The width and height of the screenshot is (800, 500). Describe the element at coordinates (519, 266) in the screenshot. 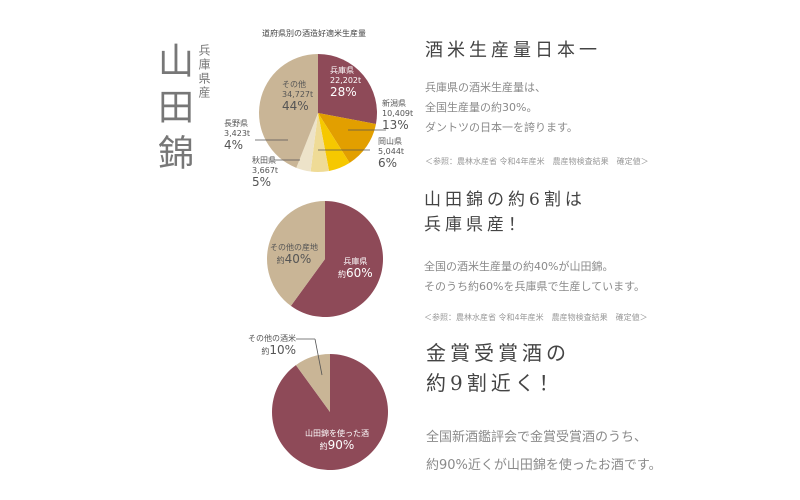

I see `body-line: 全国の酒米生産量の約40%が山田錦。` at that location.